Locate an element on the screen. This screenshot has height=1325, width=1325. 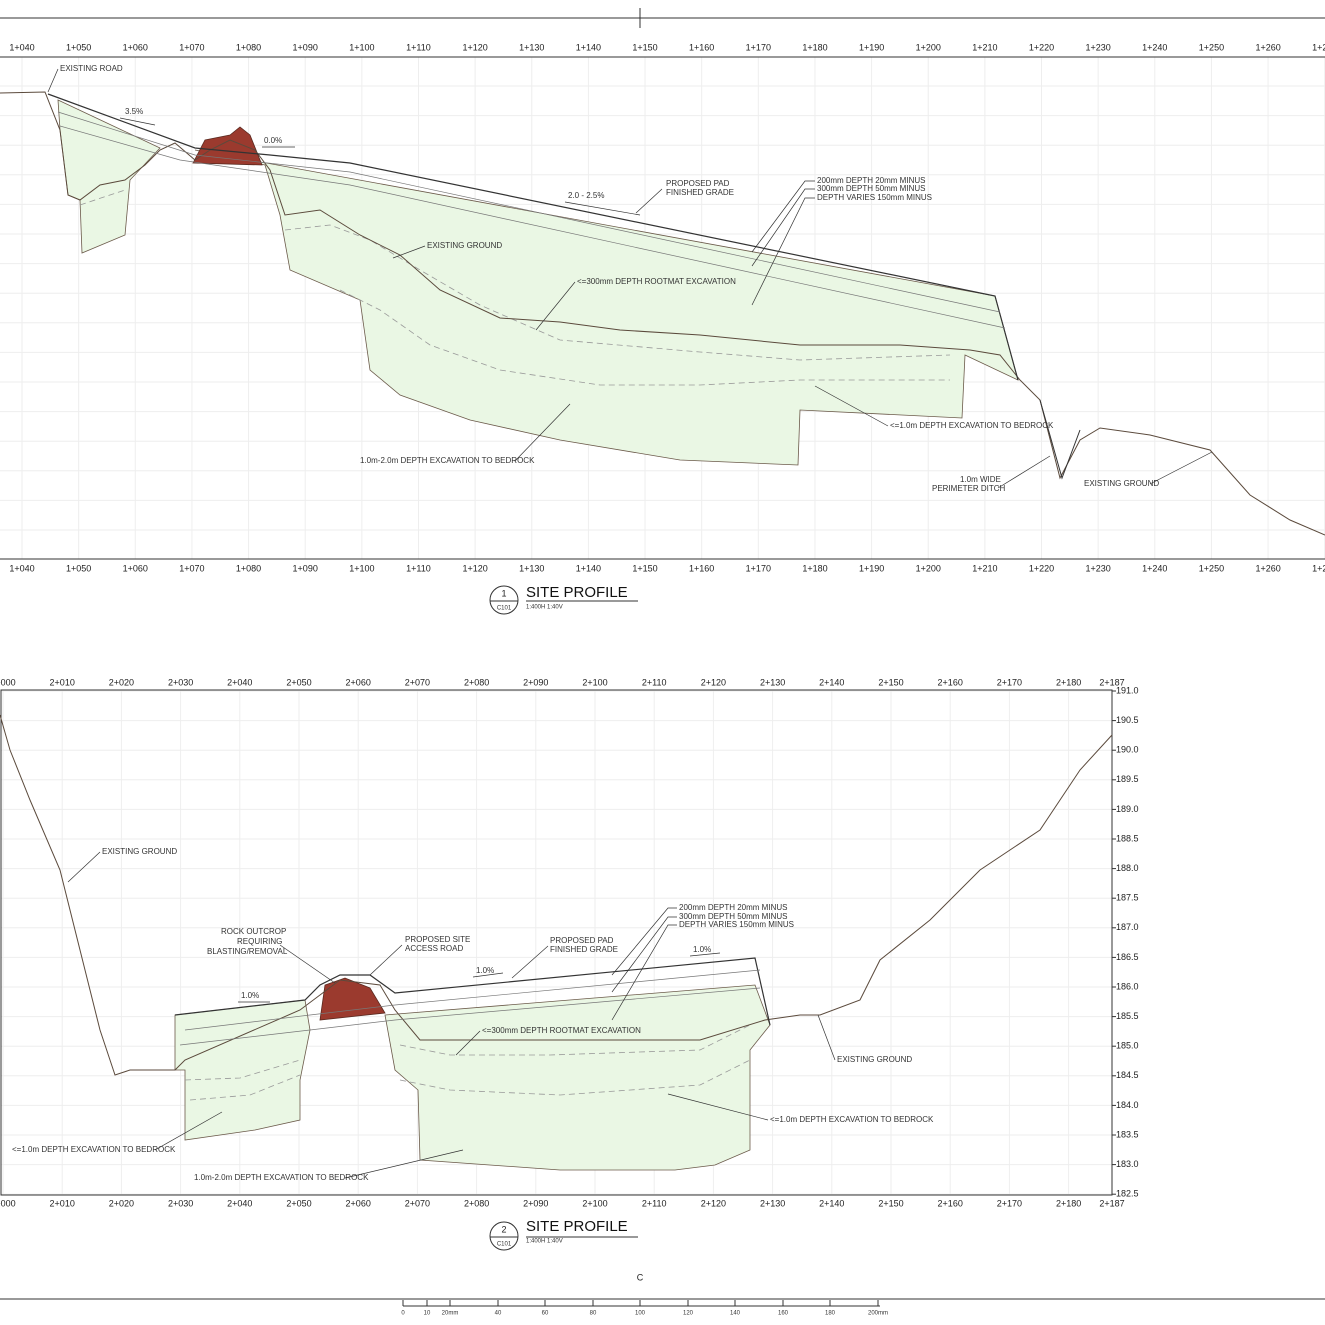
annotation: 300mm DEPTH 50mm MINUS is located at coordinates (871, 188).